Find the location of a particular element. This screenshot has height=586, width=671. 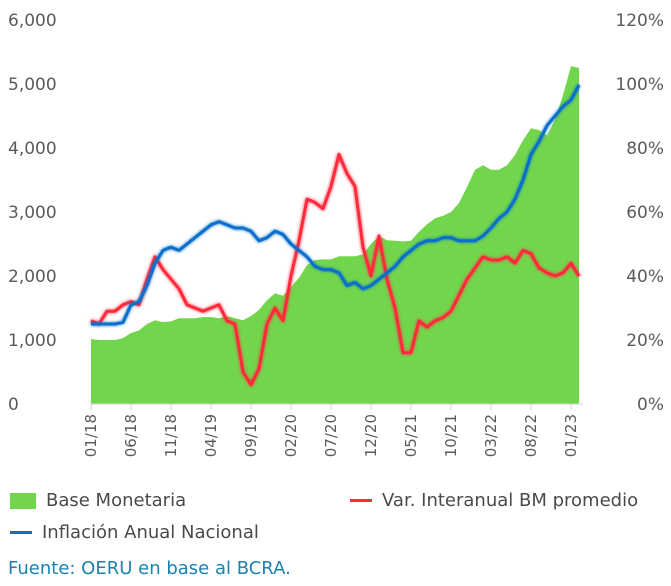

legend-label: Base Monetaria is located at coordinates (116, 500).